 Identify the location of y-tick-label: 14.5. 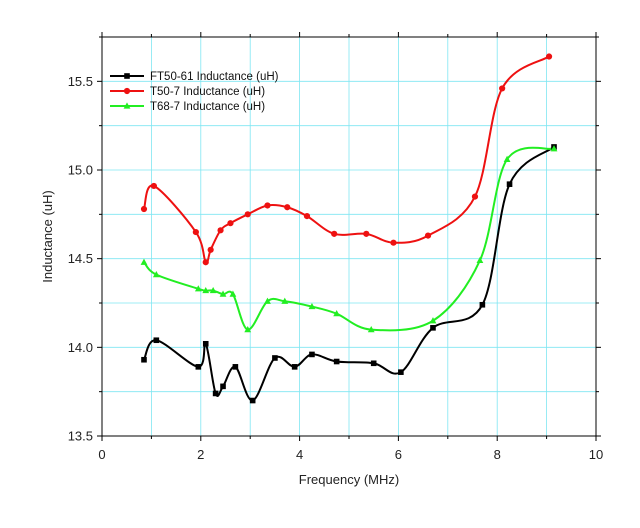
(80, 258).